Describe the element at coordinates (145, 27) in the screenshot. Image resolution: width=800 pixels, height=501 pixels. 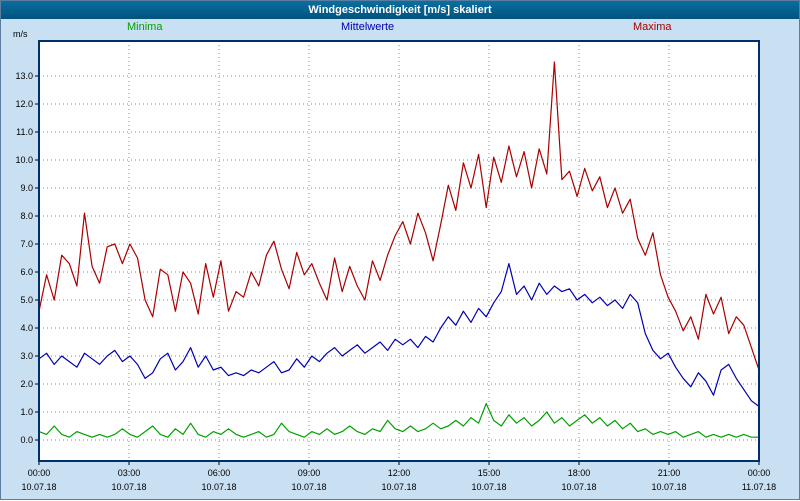
I see `legend-item-minima: Minima` at that location.